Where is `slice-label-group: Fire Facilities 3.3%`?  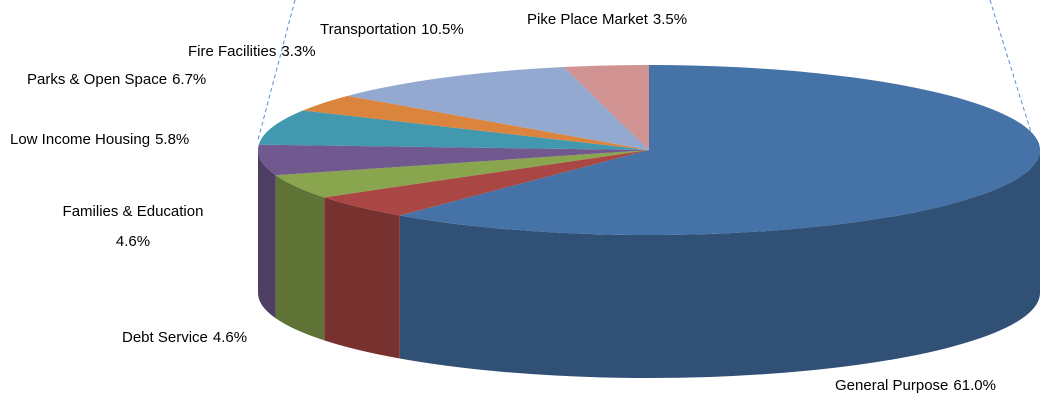 slice-label-group: Fire Facilities 3.3% is located at coordinates (252, 51).